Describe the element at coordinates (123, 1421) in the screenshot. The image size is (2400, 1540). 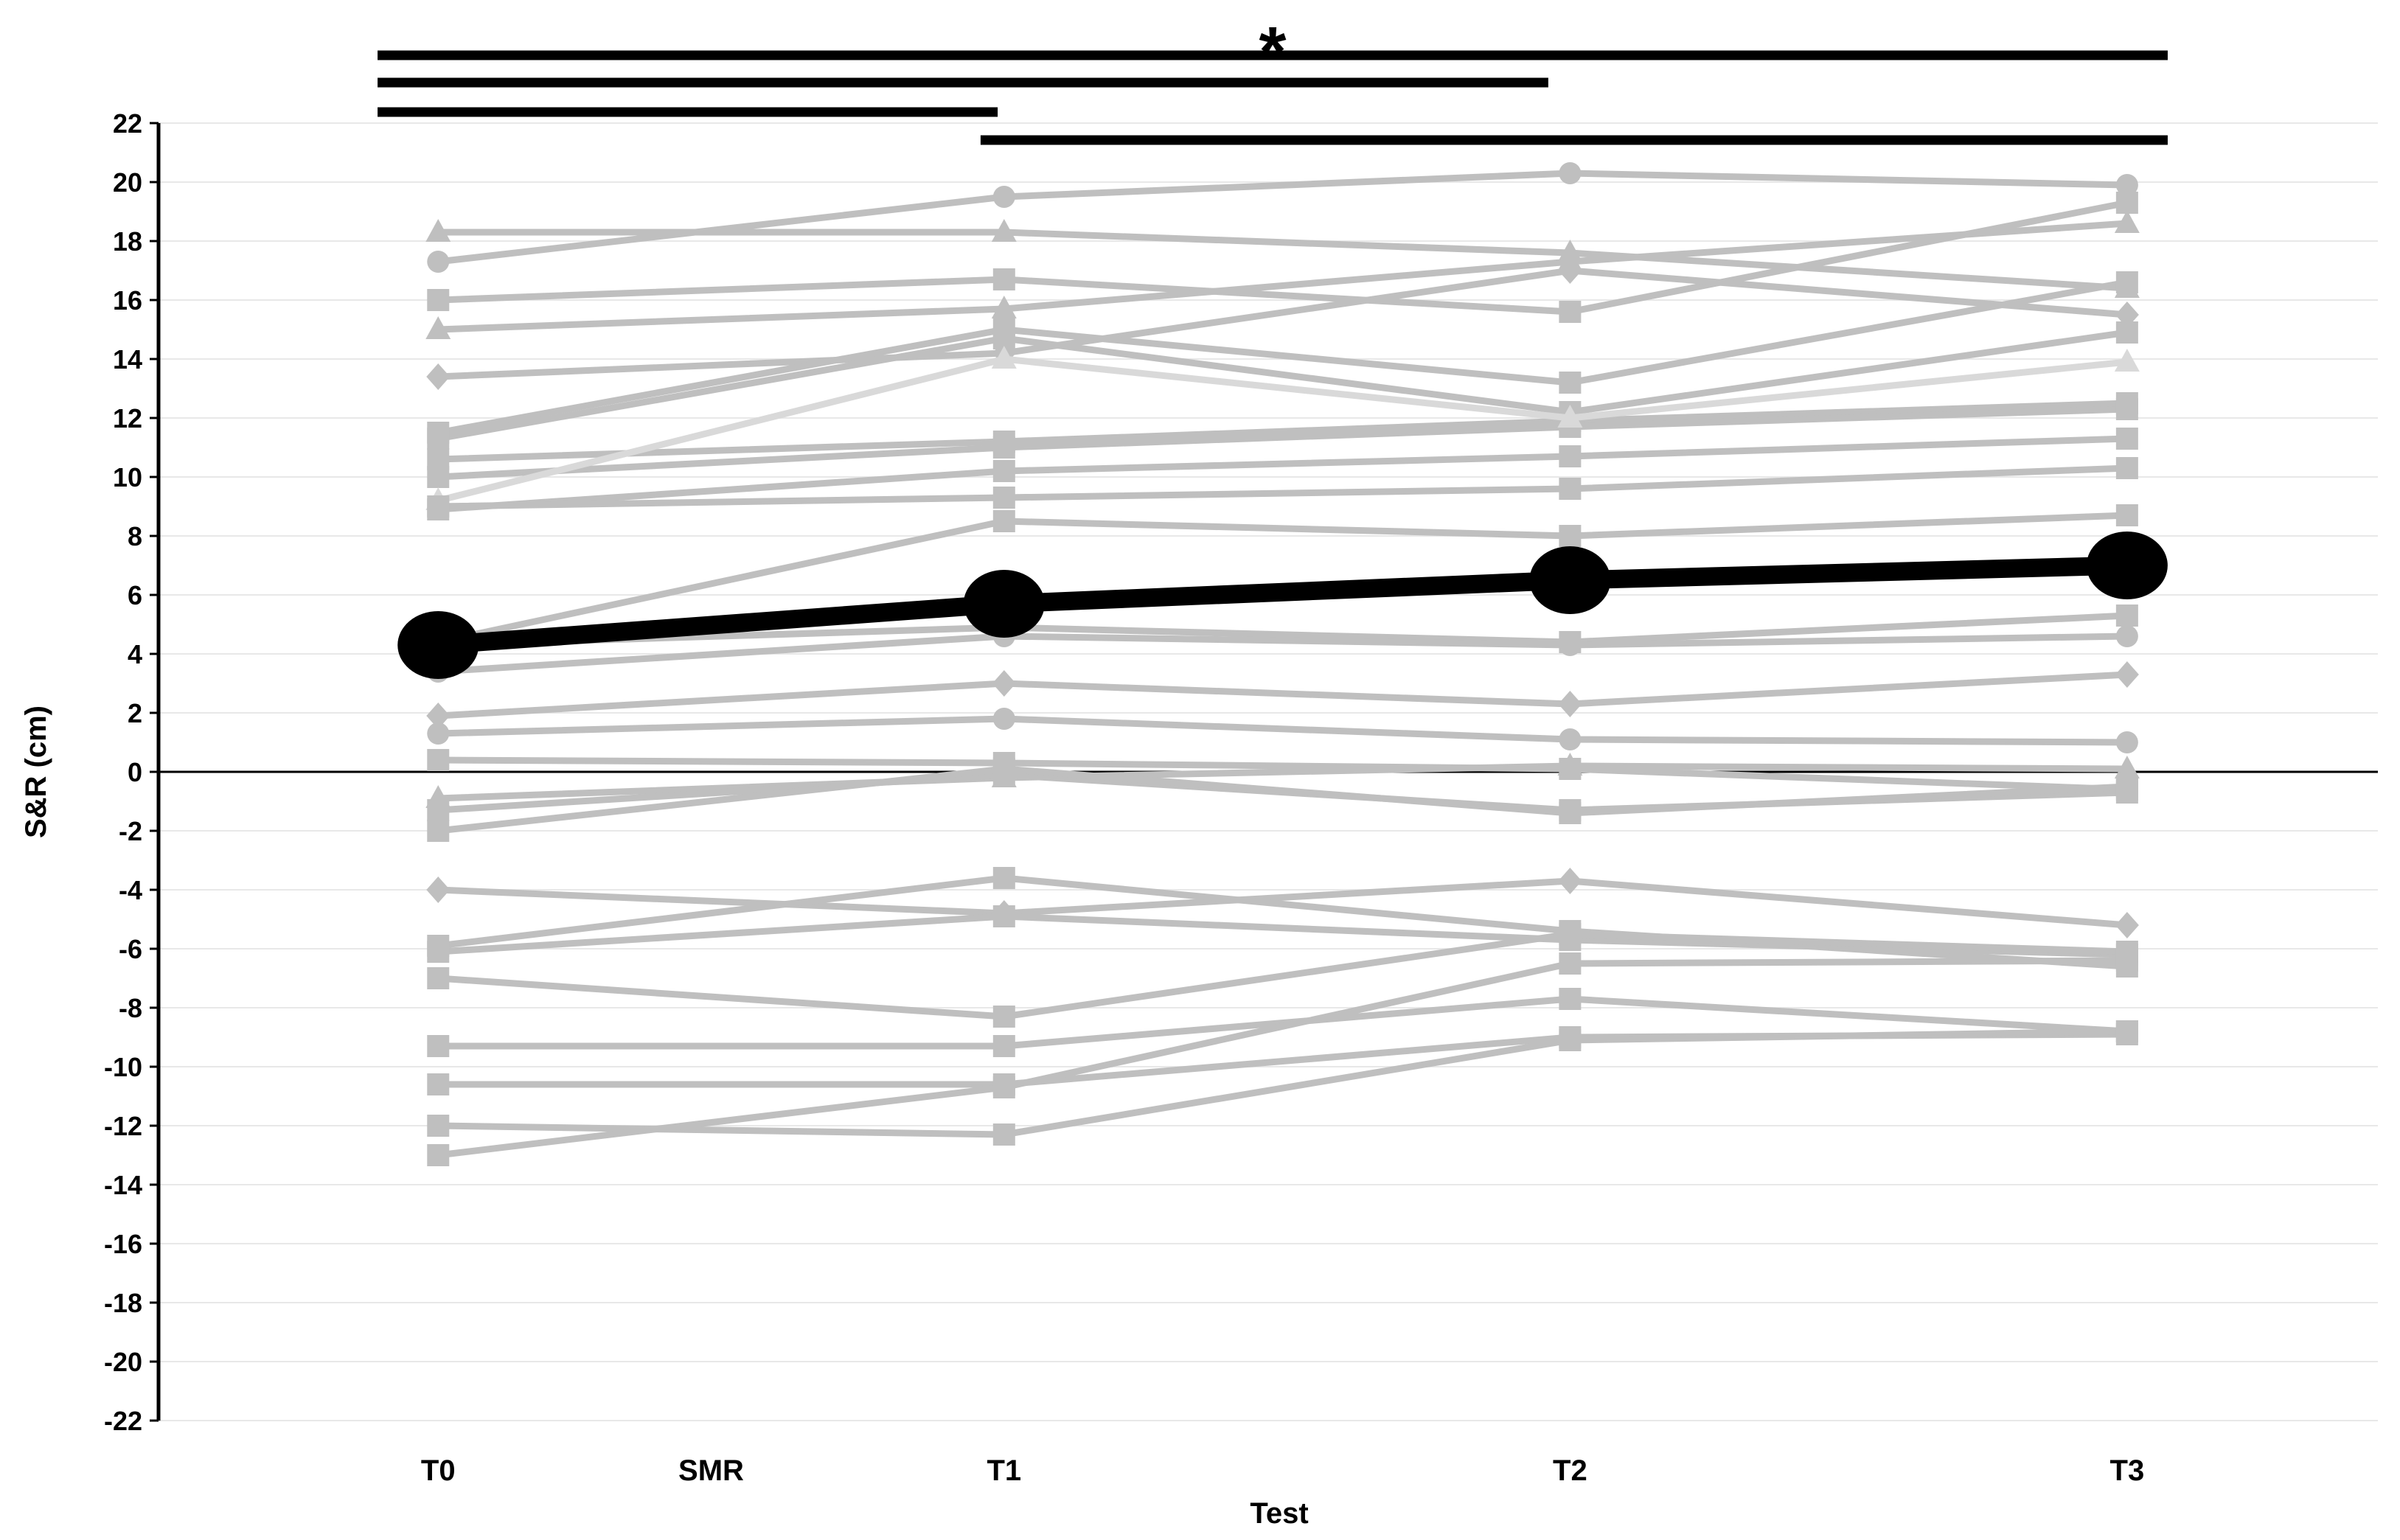
I see `y-tick-label: -22` at that location.